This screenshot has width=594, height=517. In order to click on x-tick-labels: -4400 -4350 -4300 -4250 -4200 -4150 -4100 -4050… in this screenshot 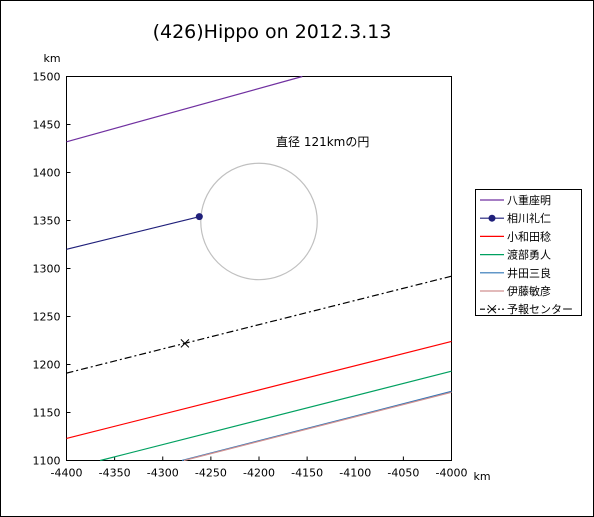, I will do `click(259, 468)`.